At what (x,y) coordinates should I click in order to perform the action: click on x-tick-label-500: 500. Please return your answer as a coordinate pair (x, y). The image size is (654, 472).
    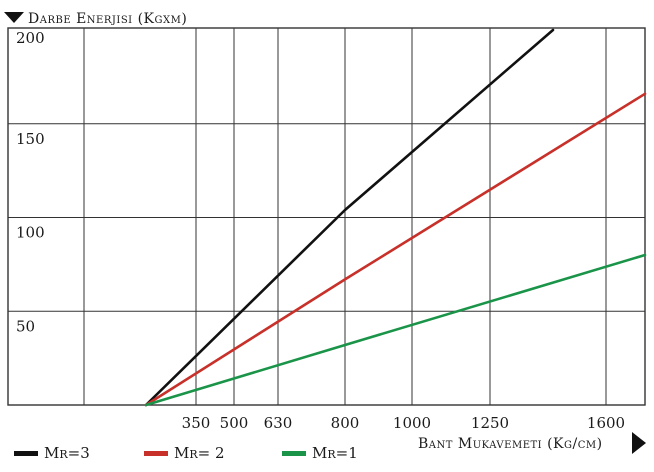
    Looking at the image, I should click on (234, 423).